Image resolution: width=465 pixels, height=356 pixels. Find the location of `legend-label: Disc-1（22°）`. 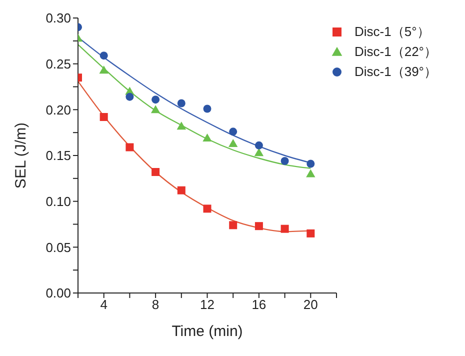

legend-label: Disc-1（22°） is located at coordinates (395, 52).